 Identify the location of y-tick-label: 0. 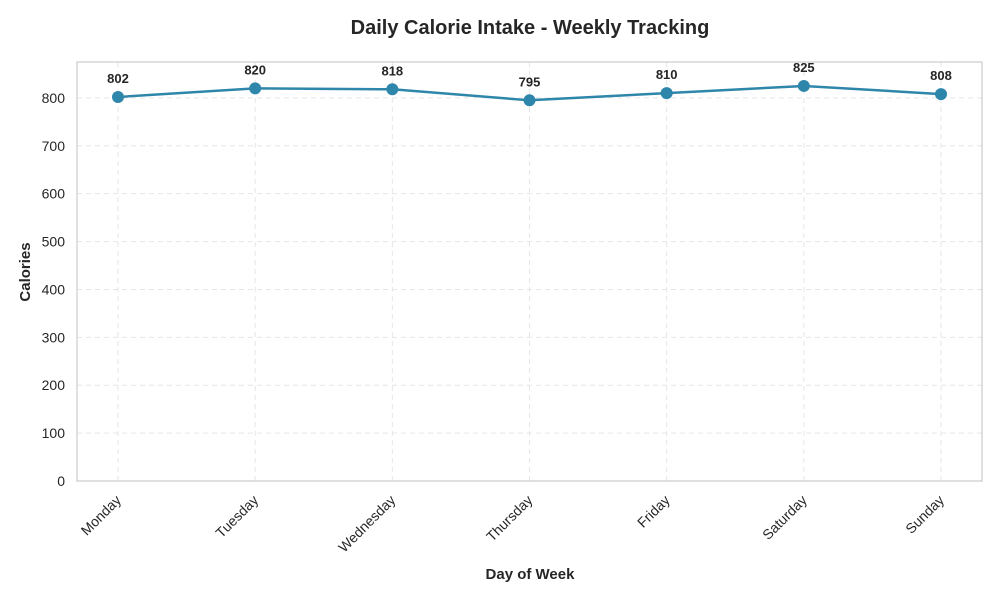
(61, 481).